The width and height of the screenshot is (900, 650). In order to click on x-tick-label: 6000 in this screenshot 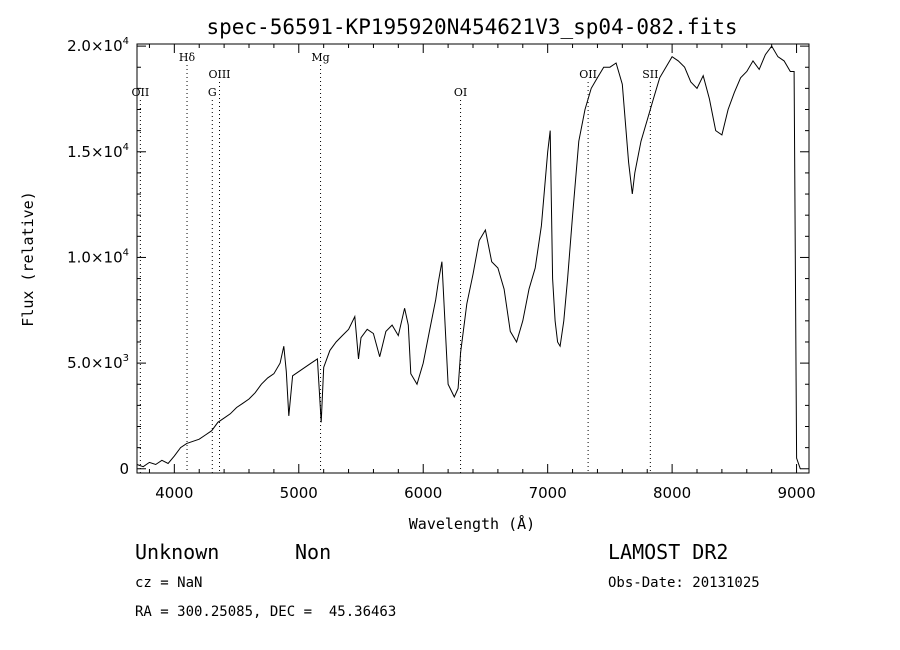, I will do `click(423, 493)`.